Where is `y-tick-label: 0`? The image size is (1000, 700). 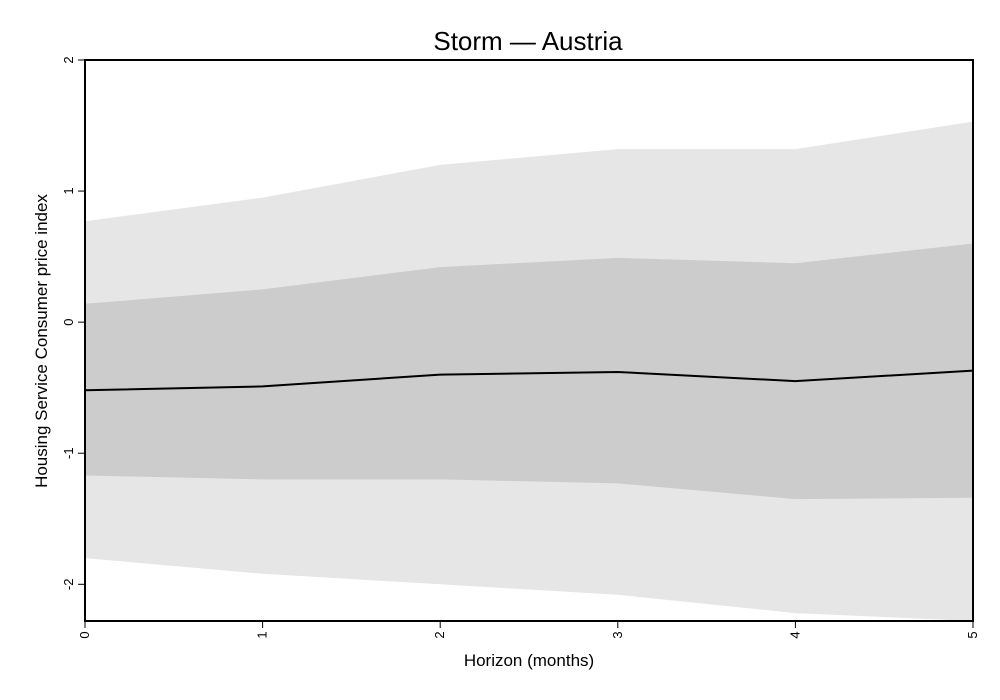 y-tick-label: 0 is located at coordinates (68, 322).